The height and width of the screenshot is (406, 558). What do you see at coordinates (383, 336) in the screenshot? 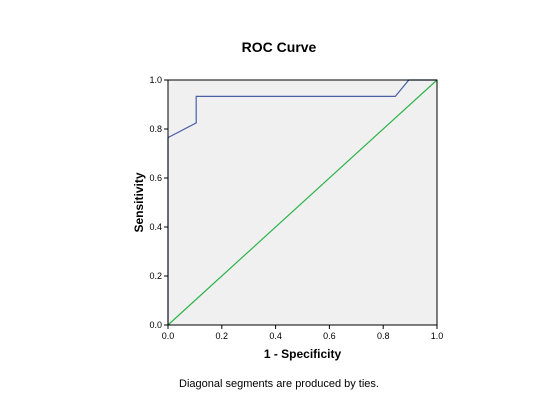
I see `x-tick-label: 0.8` at bounding box center [383, 336].